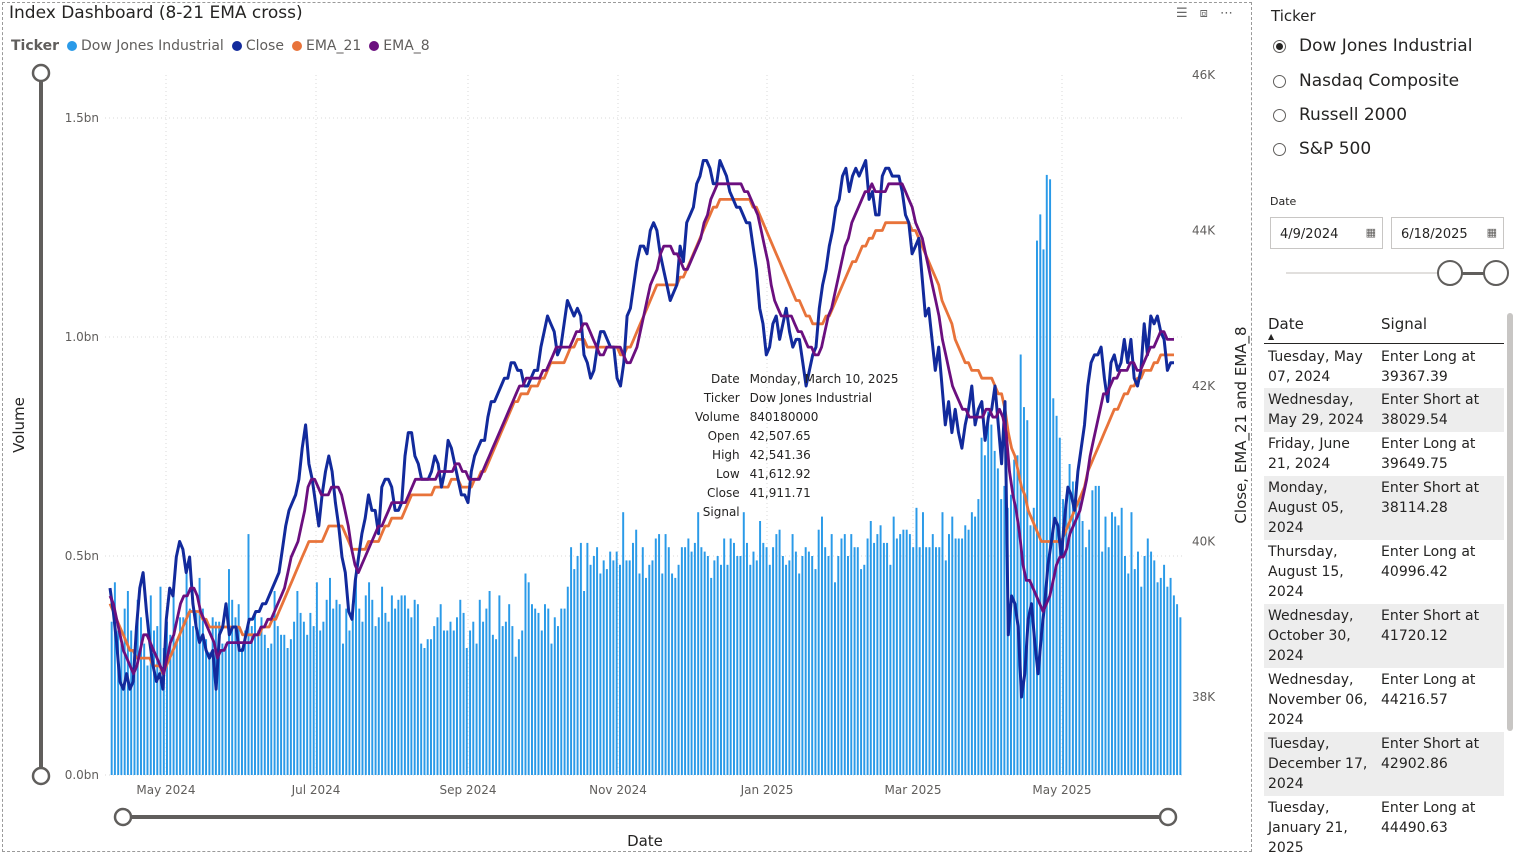 This screenshot has height=854, width=1521. I want to click on legend-item-ema-8: EMA_8, so click(399, 46).